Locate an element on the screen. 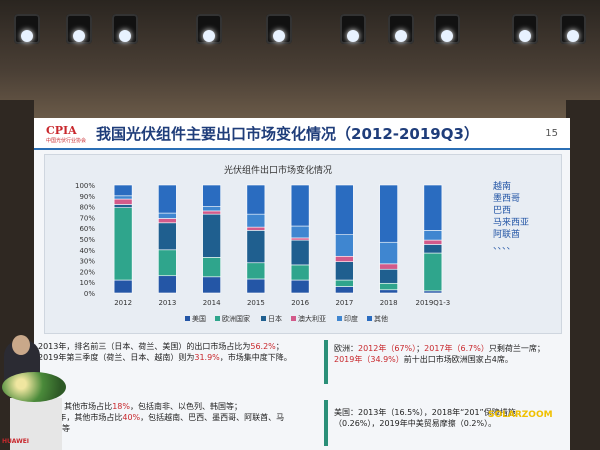 This screenshot has height=450, width=600. x-tick-label: 2015 is located at coordinates (256, 303).